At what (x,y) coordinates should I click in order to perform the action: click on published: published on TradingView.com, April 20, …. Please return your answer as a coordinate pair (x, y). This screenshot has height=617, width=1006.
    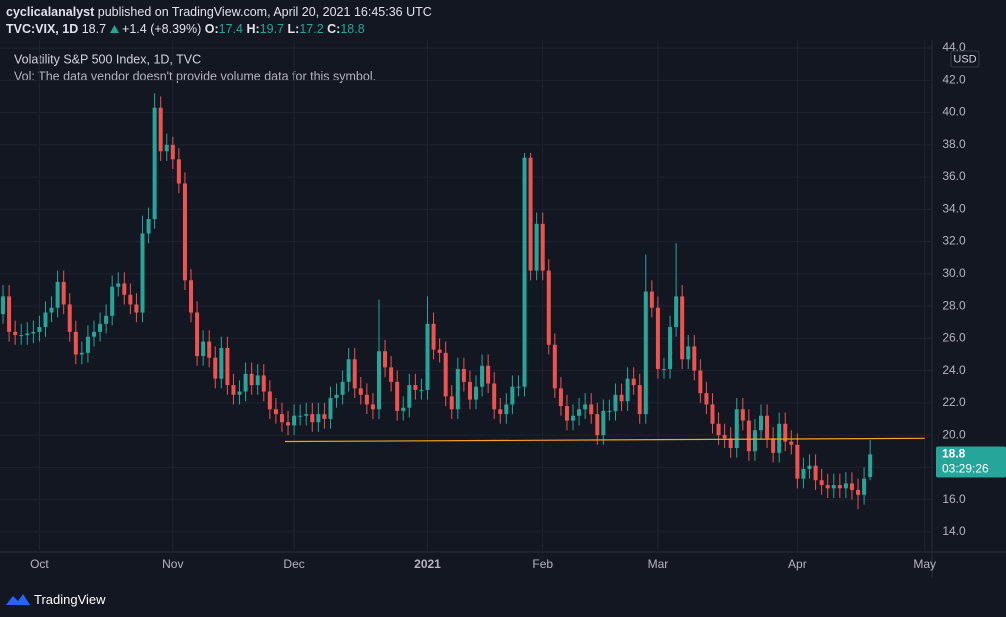
    Looking at the image, I should click on (264, 12).